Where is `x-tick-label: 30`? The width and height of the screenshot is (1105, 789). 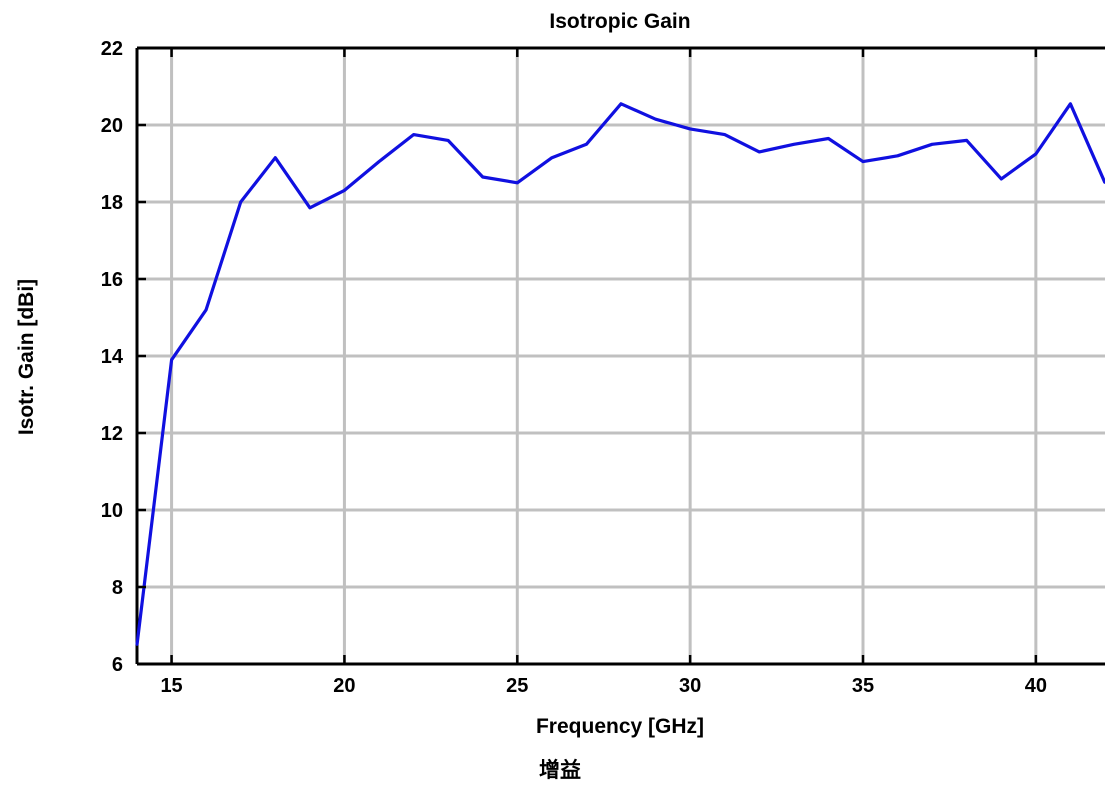
x-tick-label: 30 is located at coordinates (690, 686).